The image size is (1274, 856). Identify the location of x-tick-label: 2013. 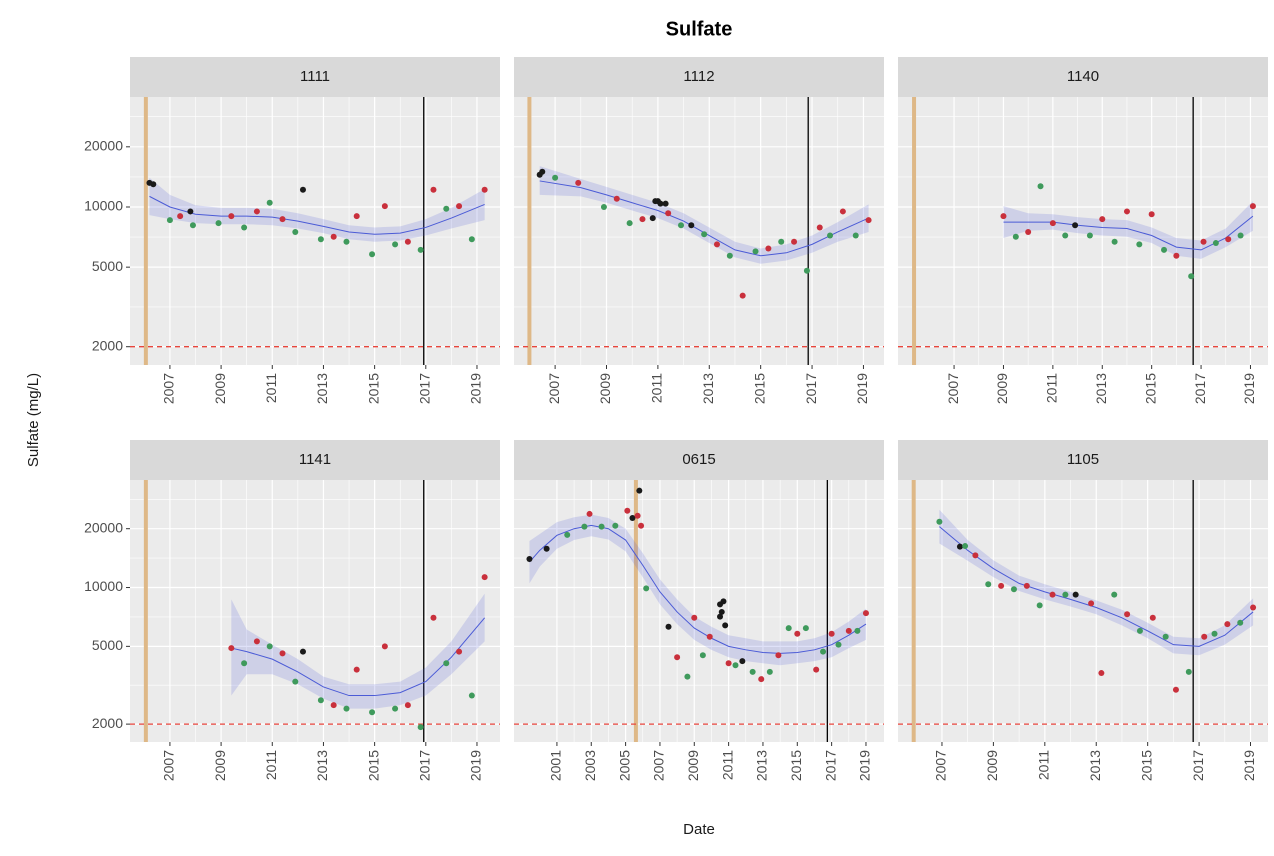
(708, 388).